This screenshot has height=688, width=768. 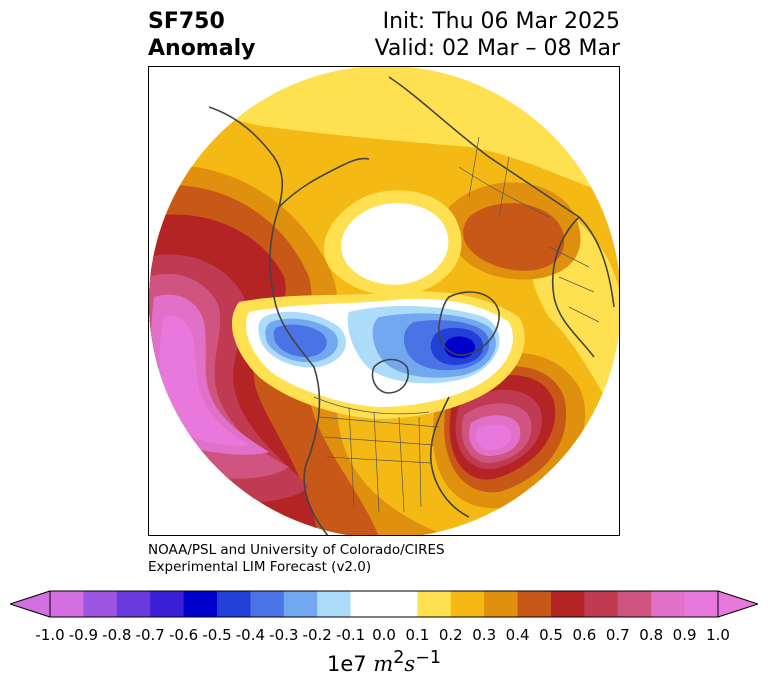 What do you see at coordinates (183, 635) in the screenshot?
I see `colorbar-tick-label: -0.6` at bounding box center [183, 635].